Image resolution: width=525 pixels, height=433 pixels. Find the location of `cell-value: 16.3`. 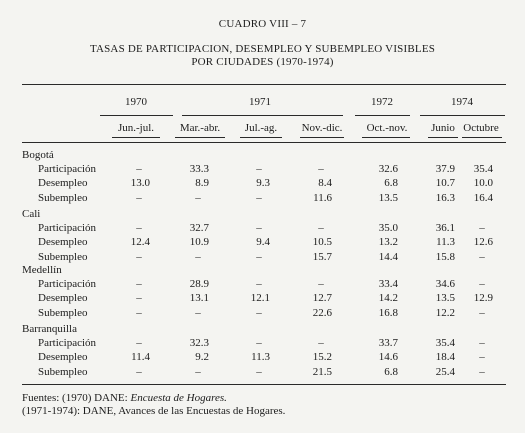

cell-value: 16.3 is located at coordinates (445, 197).